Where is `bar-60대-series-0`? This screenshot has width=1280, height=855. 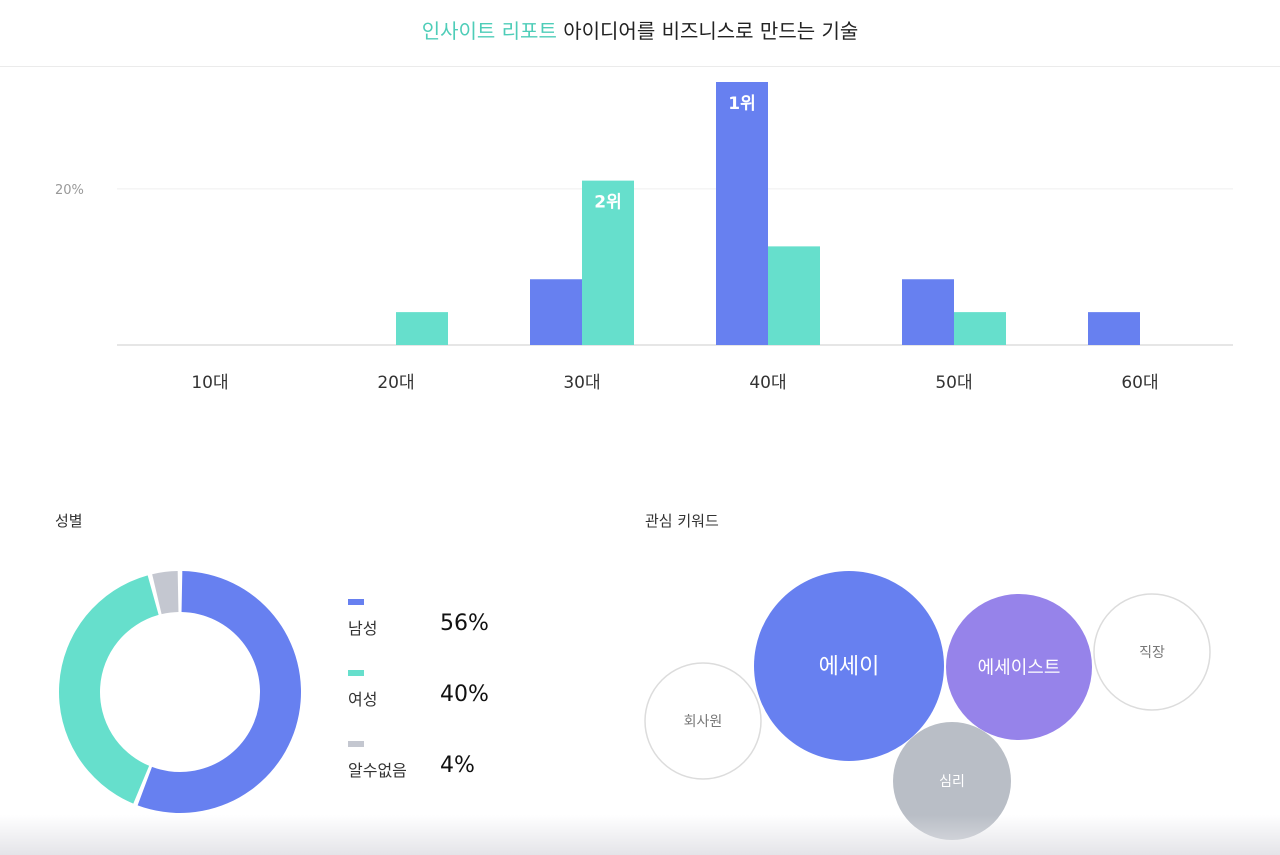
bar-60대-series-0 is located at coordinates (1114, 328).